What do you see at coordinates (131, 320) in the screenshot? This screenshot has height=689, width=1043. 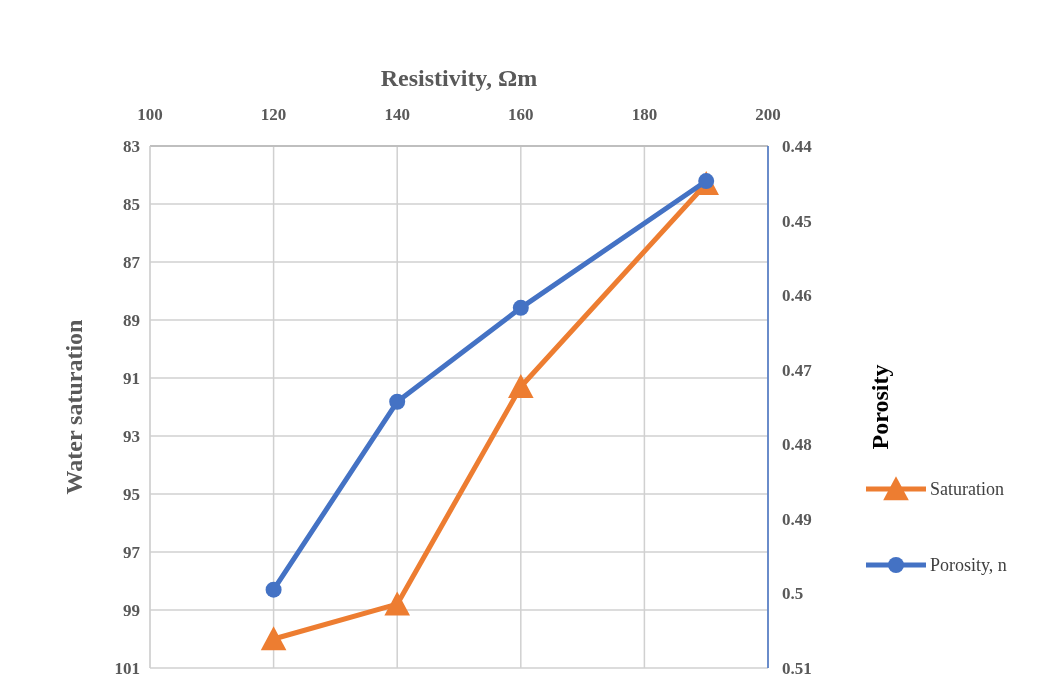 I see `y-tick-label: 89` at bounding box center [131, 320].